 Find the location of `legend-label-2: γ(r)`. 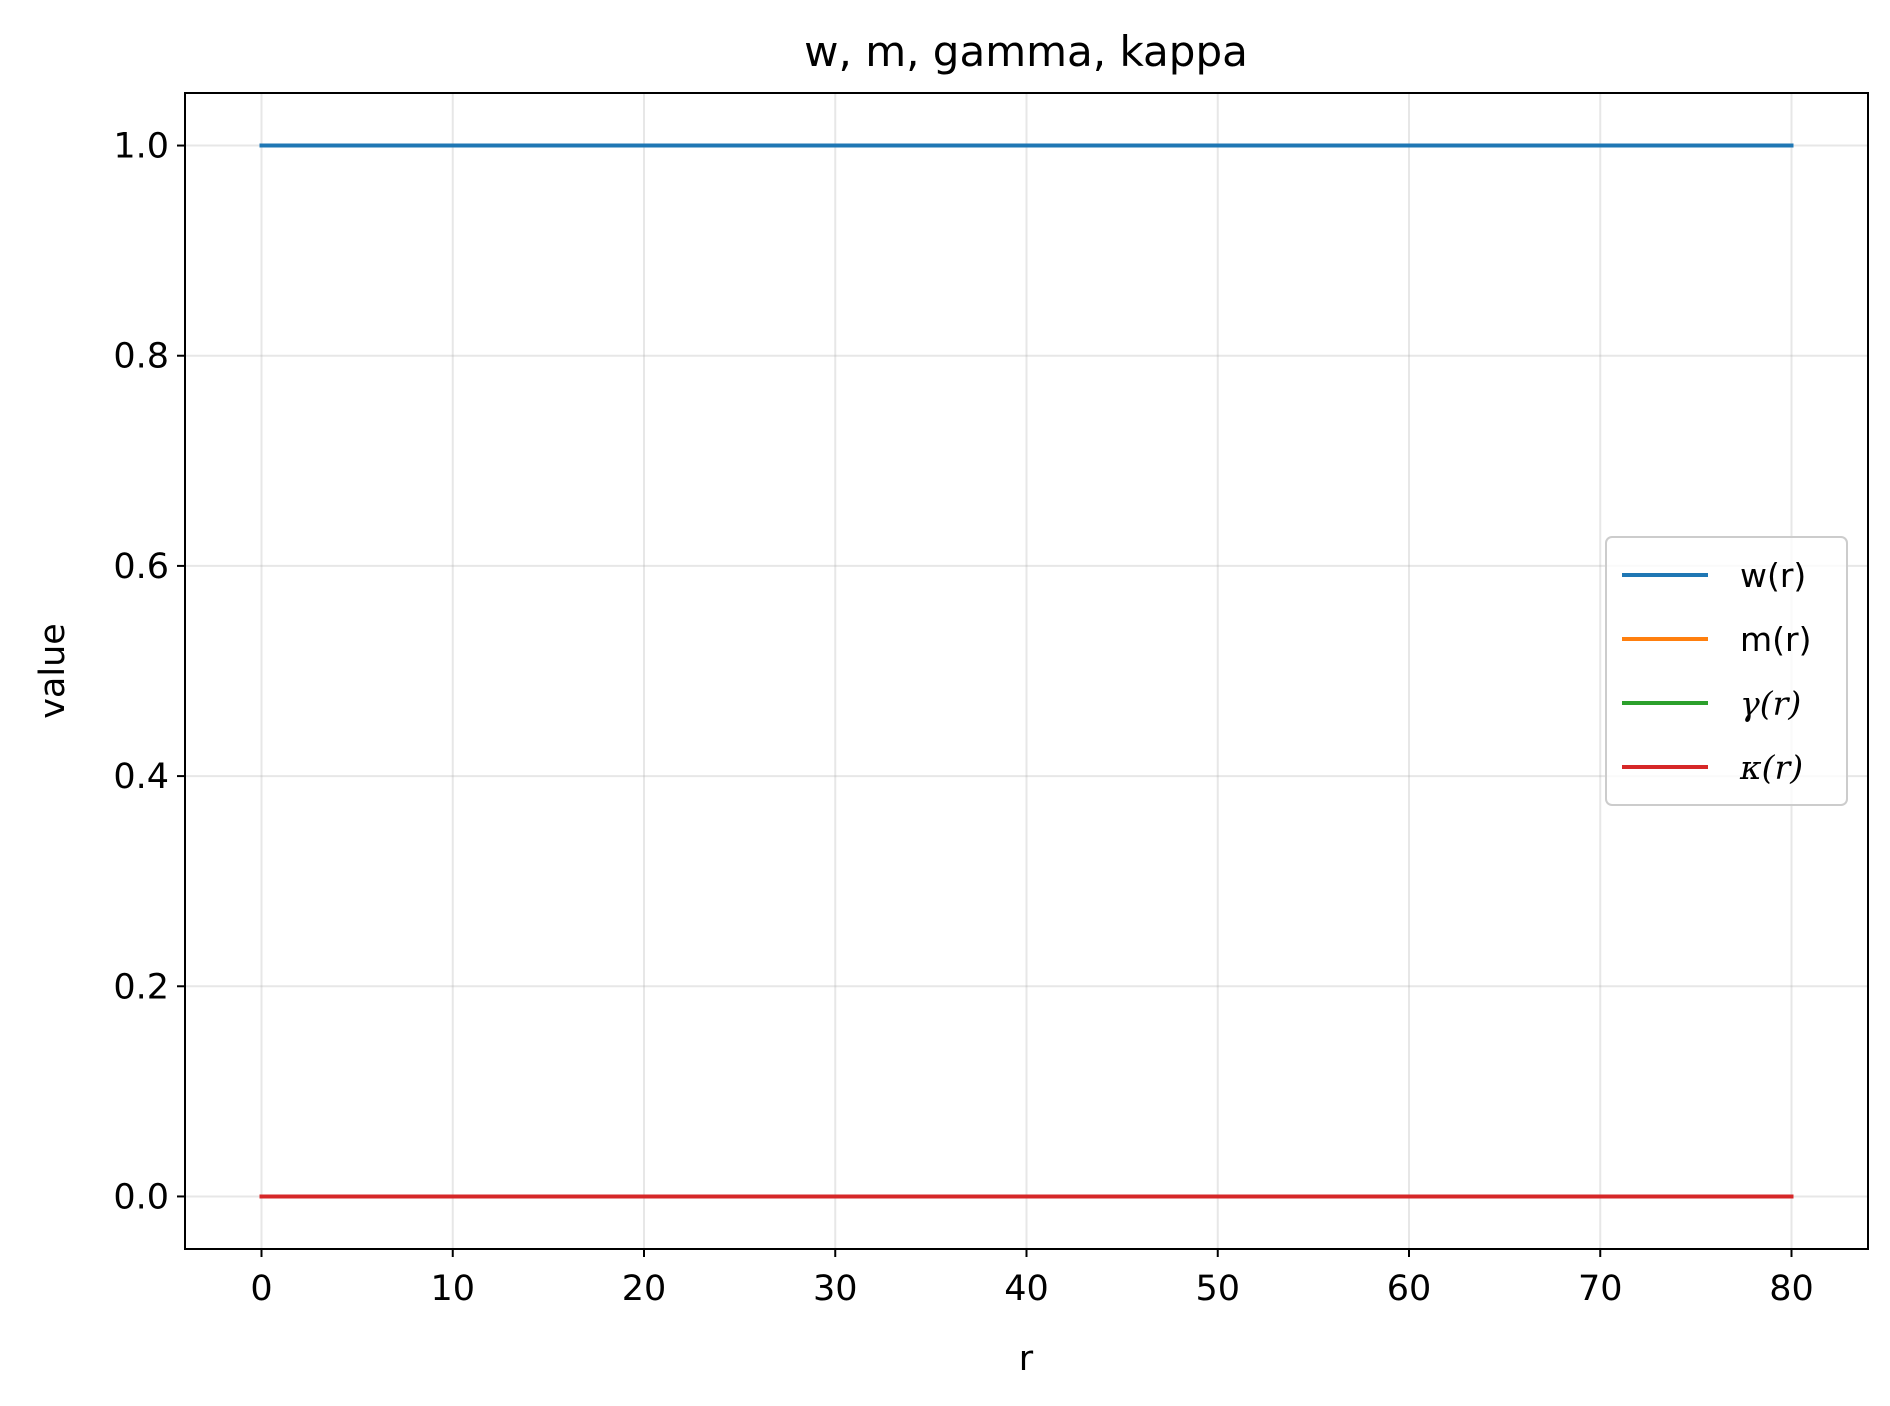

legend-label-2: γ(r) is located at coordinates (1770, 703).